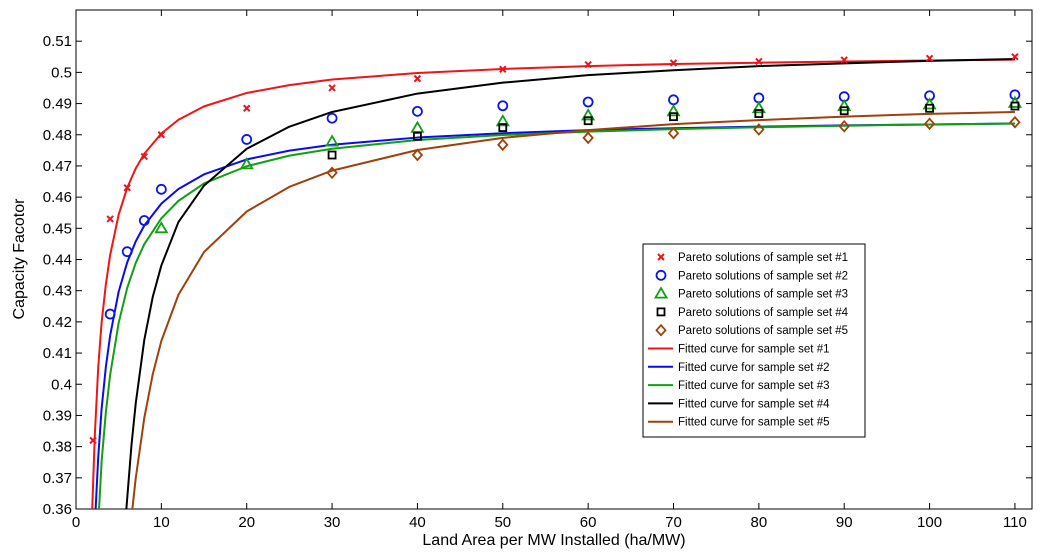 This screenshot has width=1046, height=552. I want to click on legend-box, so click(754, 340).